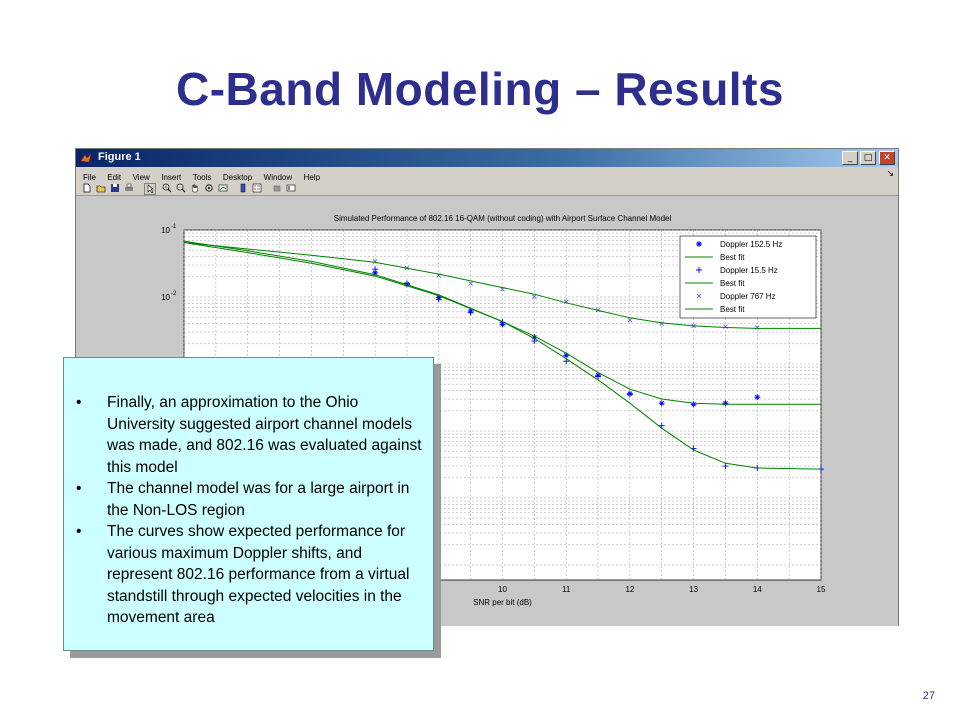 This screenshot has width=960, height=720. I want to click on menu-help: Help, so click(312, 177).